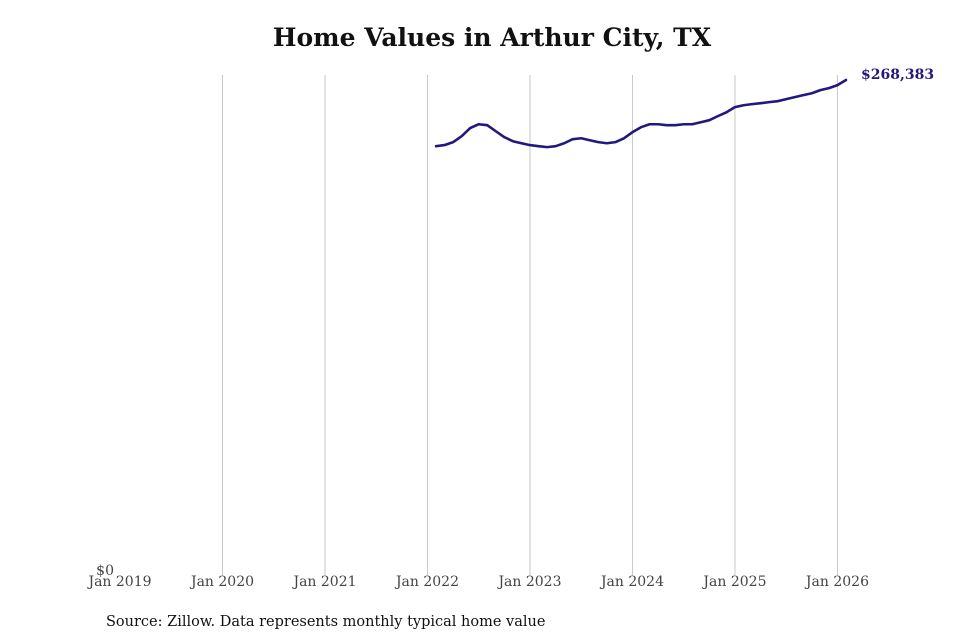  Describe the element at coordinates (323, 582) in the screenshot. I see `x-tick-label: Jan 2021` at that location.